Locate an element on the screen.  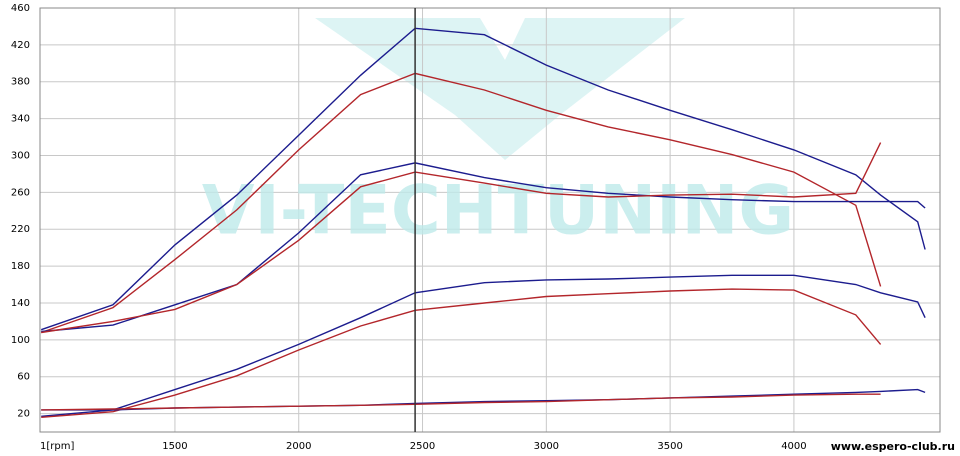
x-tick-label: 3000 is located at coordinates (546, 446).